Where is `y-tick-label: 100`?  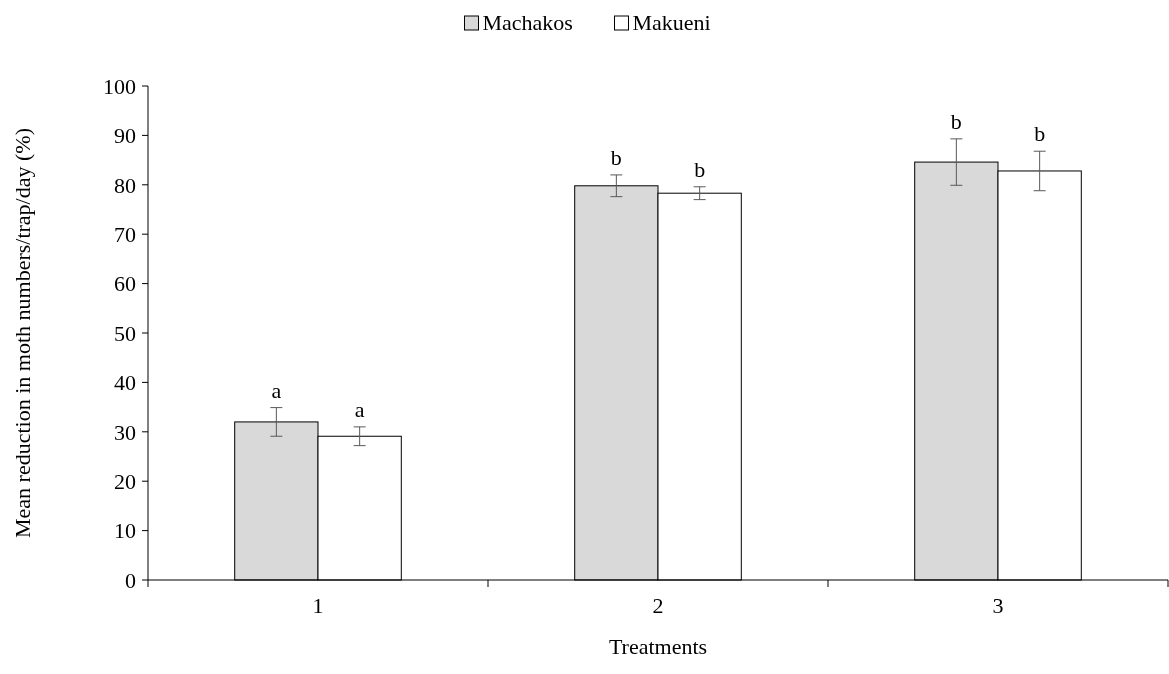
y-tick-label: 100 is located at coordinates (119, 86).